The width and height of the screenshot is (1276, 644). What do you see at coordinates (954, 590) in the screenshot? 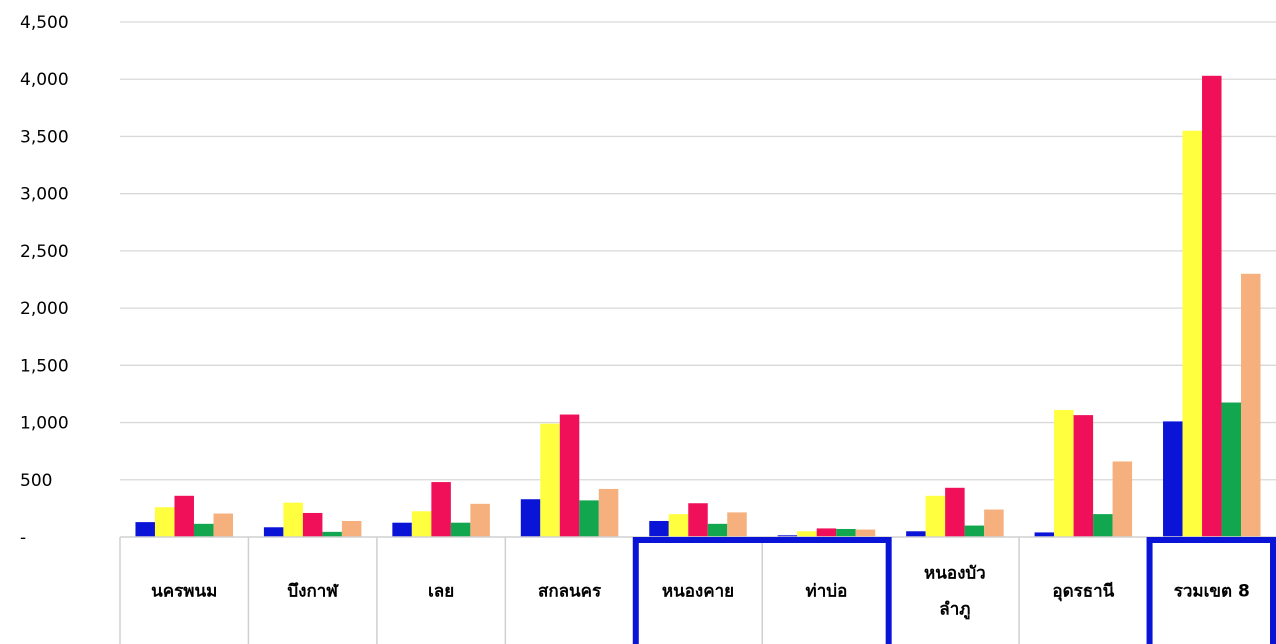
I see `highlight-boxes` at bounding box center [954, 590].